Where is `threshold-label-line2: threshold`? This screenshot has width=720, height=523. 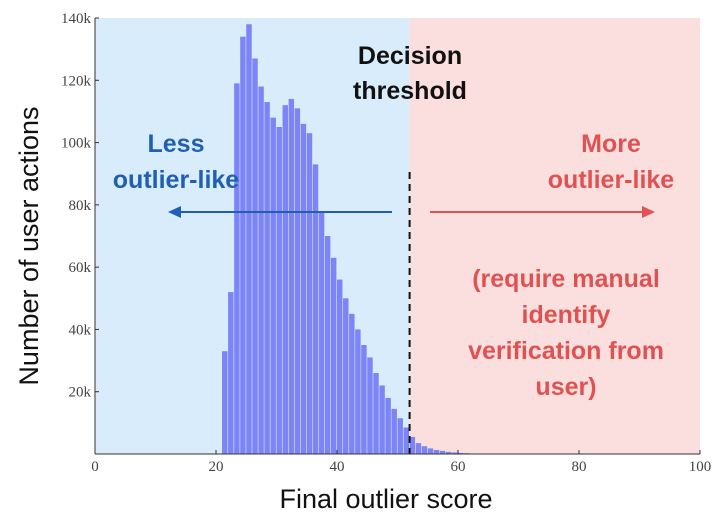 threshold-label-line2: threshold is located at coordinates (410, 91).